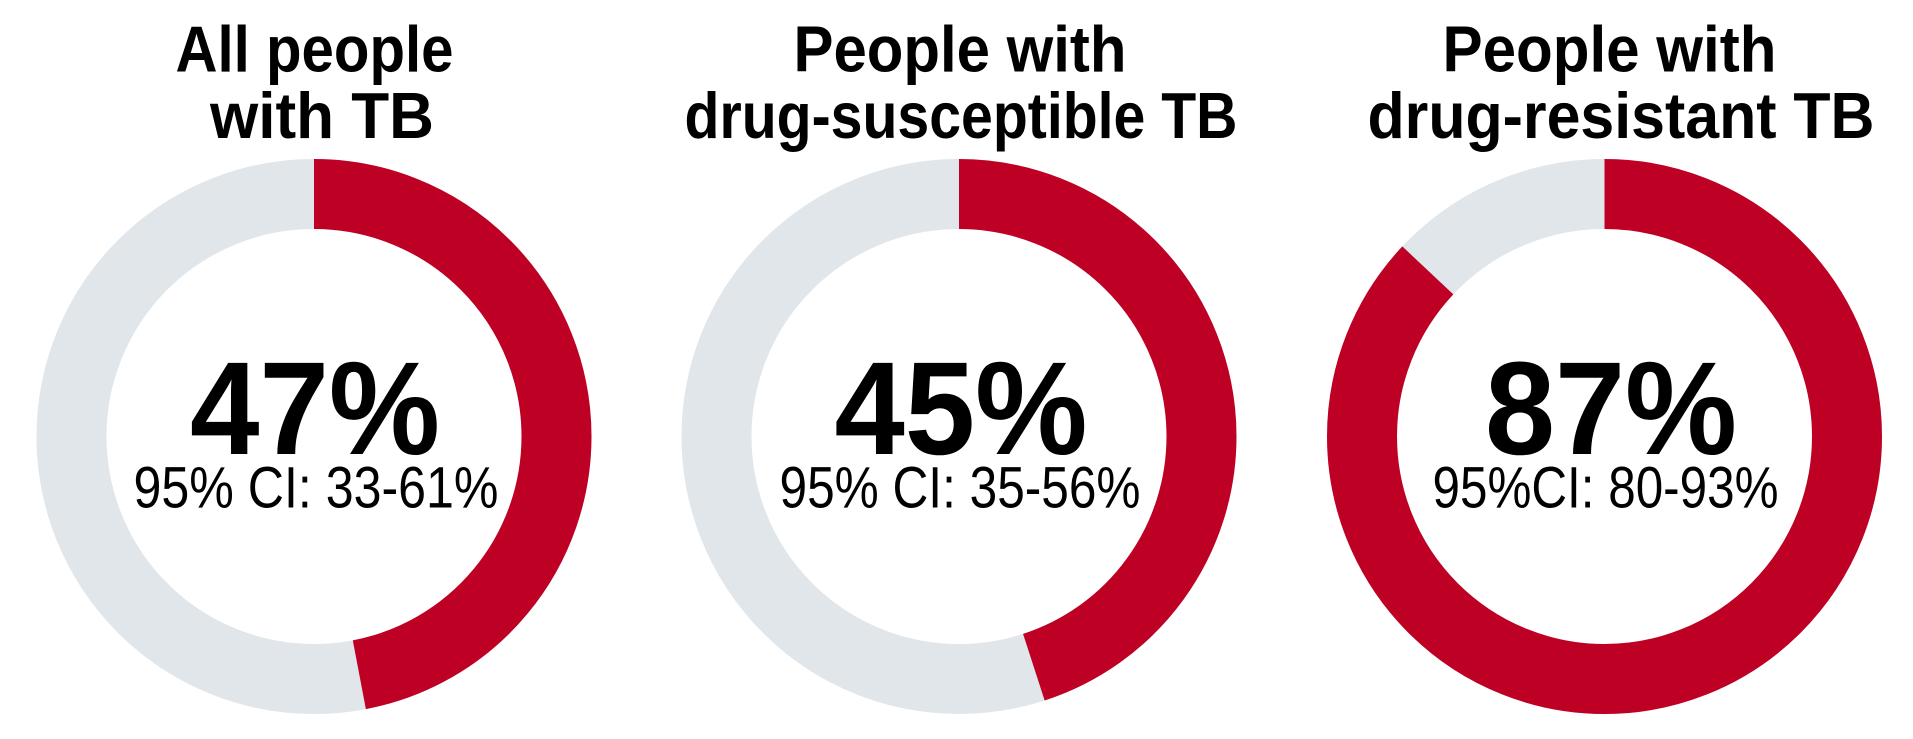  I want to click on svg-text: 95%CI: 80-93%, so click(1606, 488).